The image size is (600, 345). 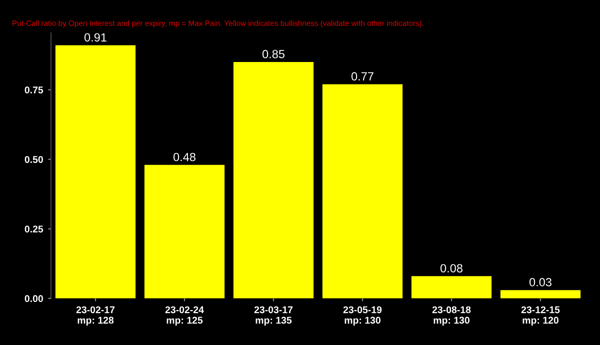 I want to click on data-label: 0.48, so click(x=184, y=157).